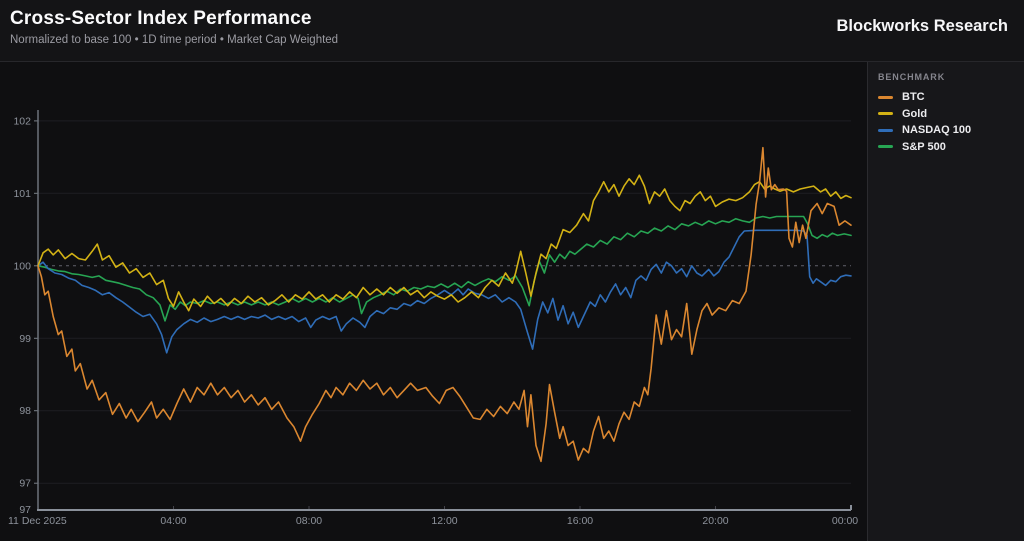  What do you see at coordinates (22, 194) in the screenshot?
I see `y-tick-label: 101` at bounding box center [22, 194].